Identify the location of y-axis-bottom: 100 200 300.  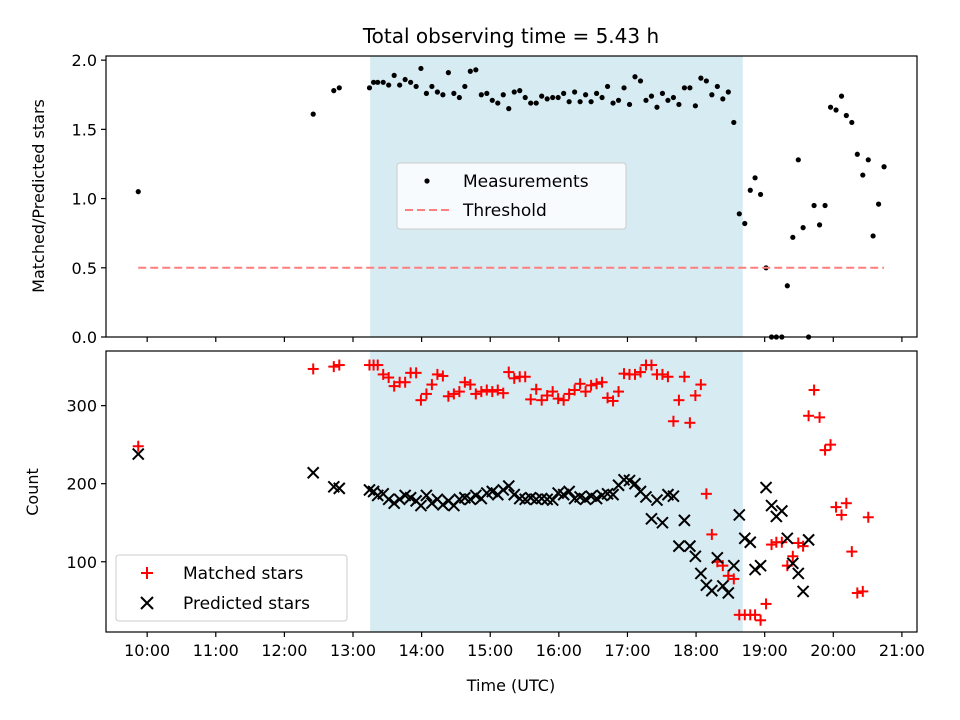
(86, 484).